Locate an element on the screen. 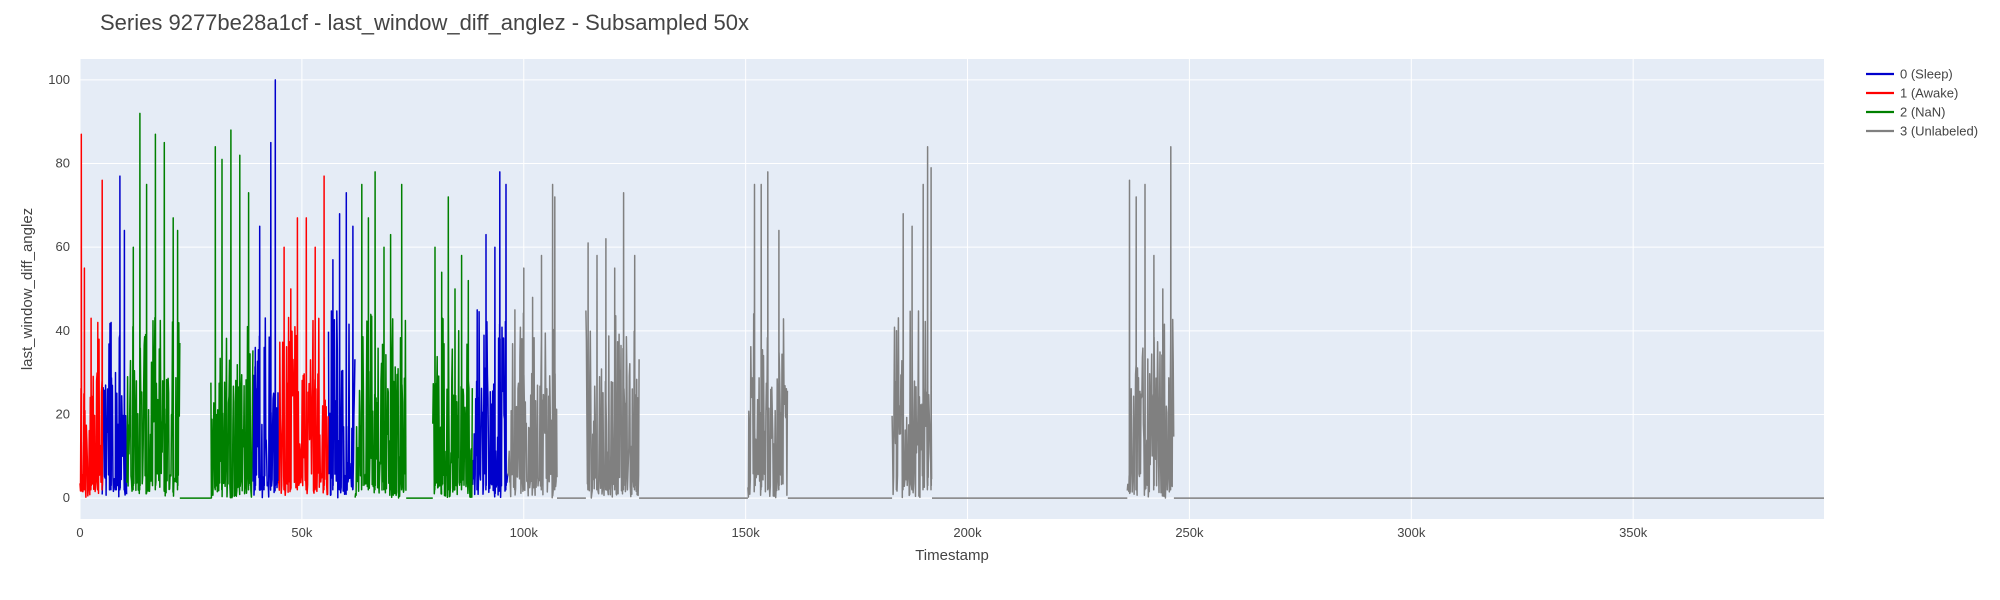 The width and height of the screenshot is (2000, 600). y-tick-label: 60 is located at coordinates (63, 246).